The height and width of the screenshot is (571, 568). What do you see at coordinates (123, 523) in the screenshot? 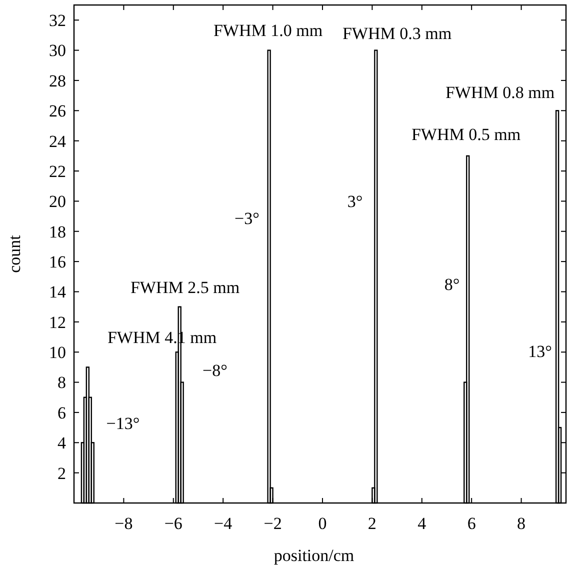
I see `x-tick-label: −8` at bounding box center [123, 523].